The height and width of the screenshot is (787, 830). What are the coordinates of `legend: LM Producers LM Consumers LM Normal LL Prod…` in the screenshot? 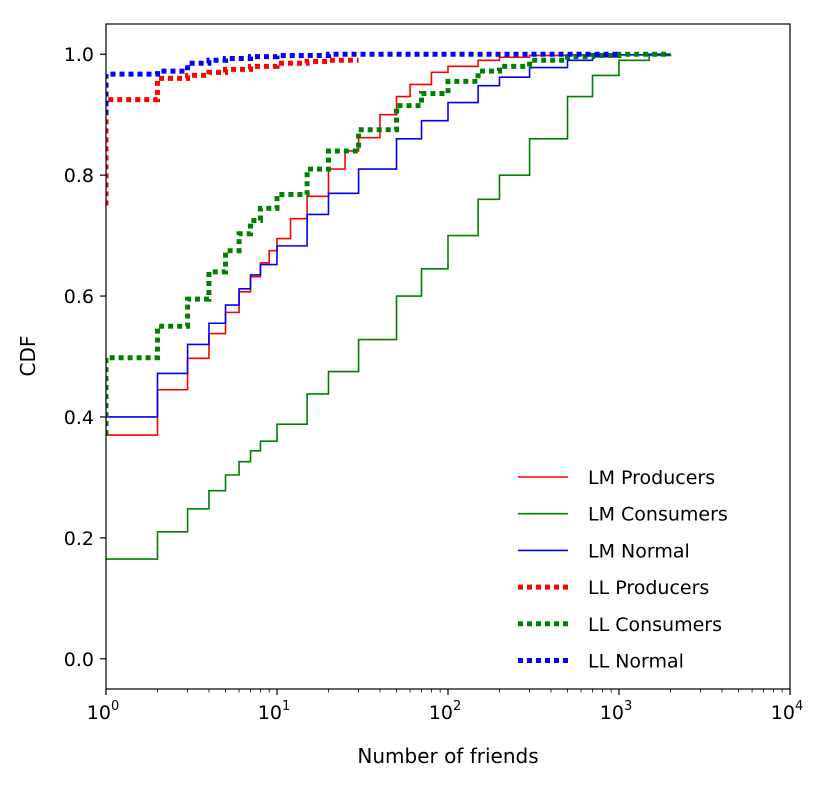 It's located at (623, 570).